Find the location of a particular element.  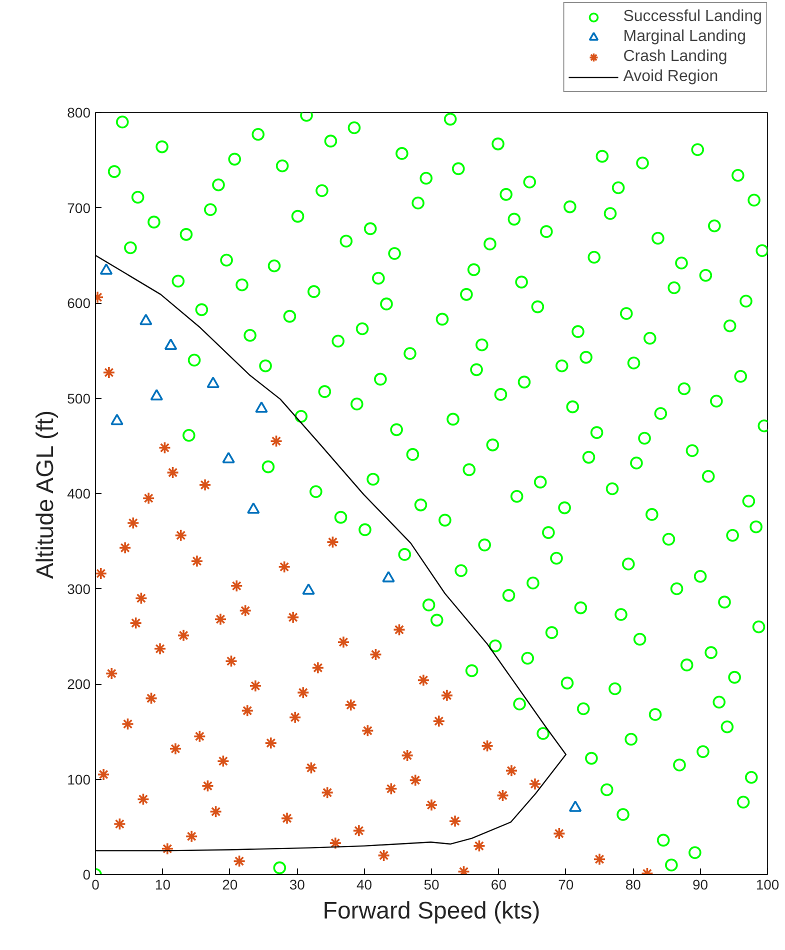

y-tick-label: 500 is located at coordinates (79, 398).